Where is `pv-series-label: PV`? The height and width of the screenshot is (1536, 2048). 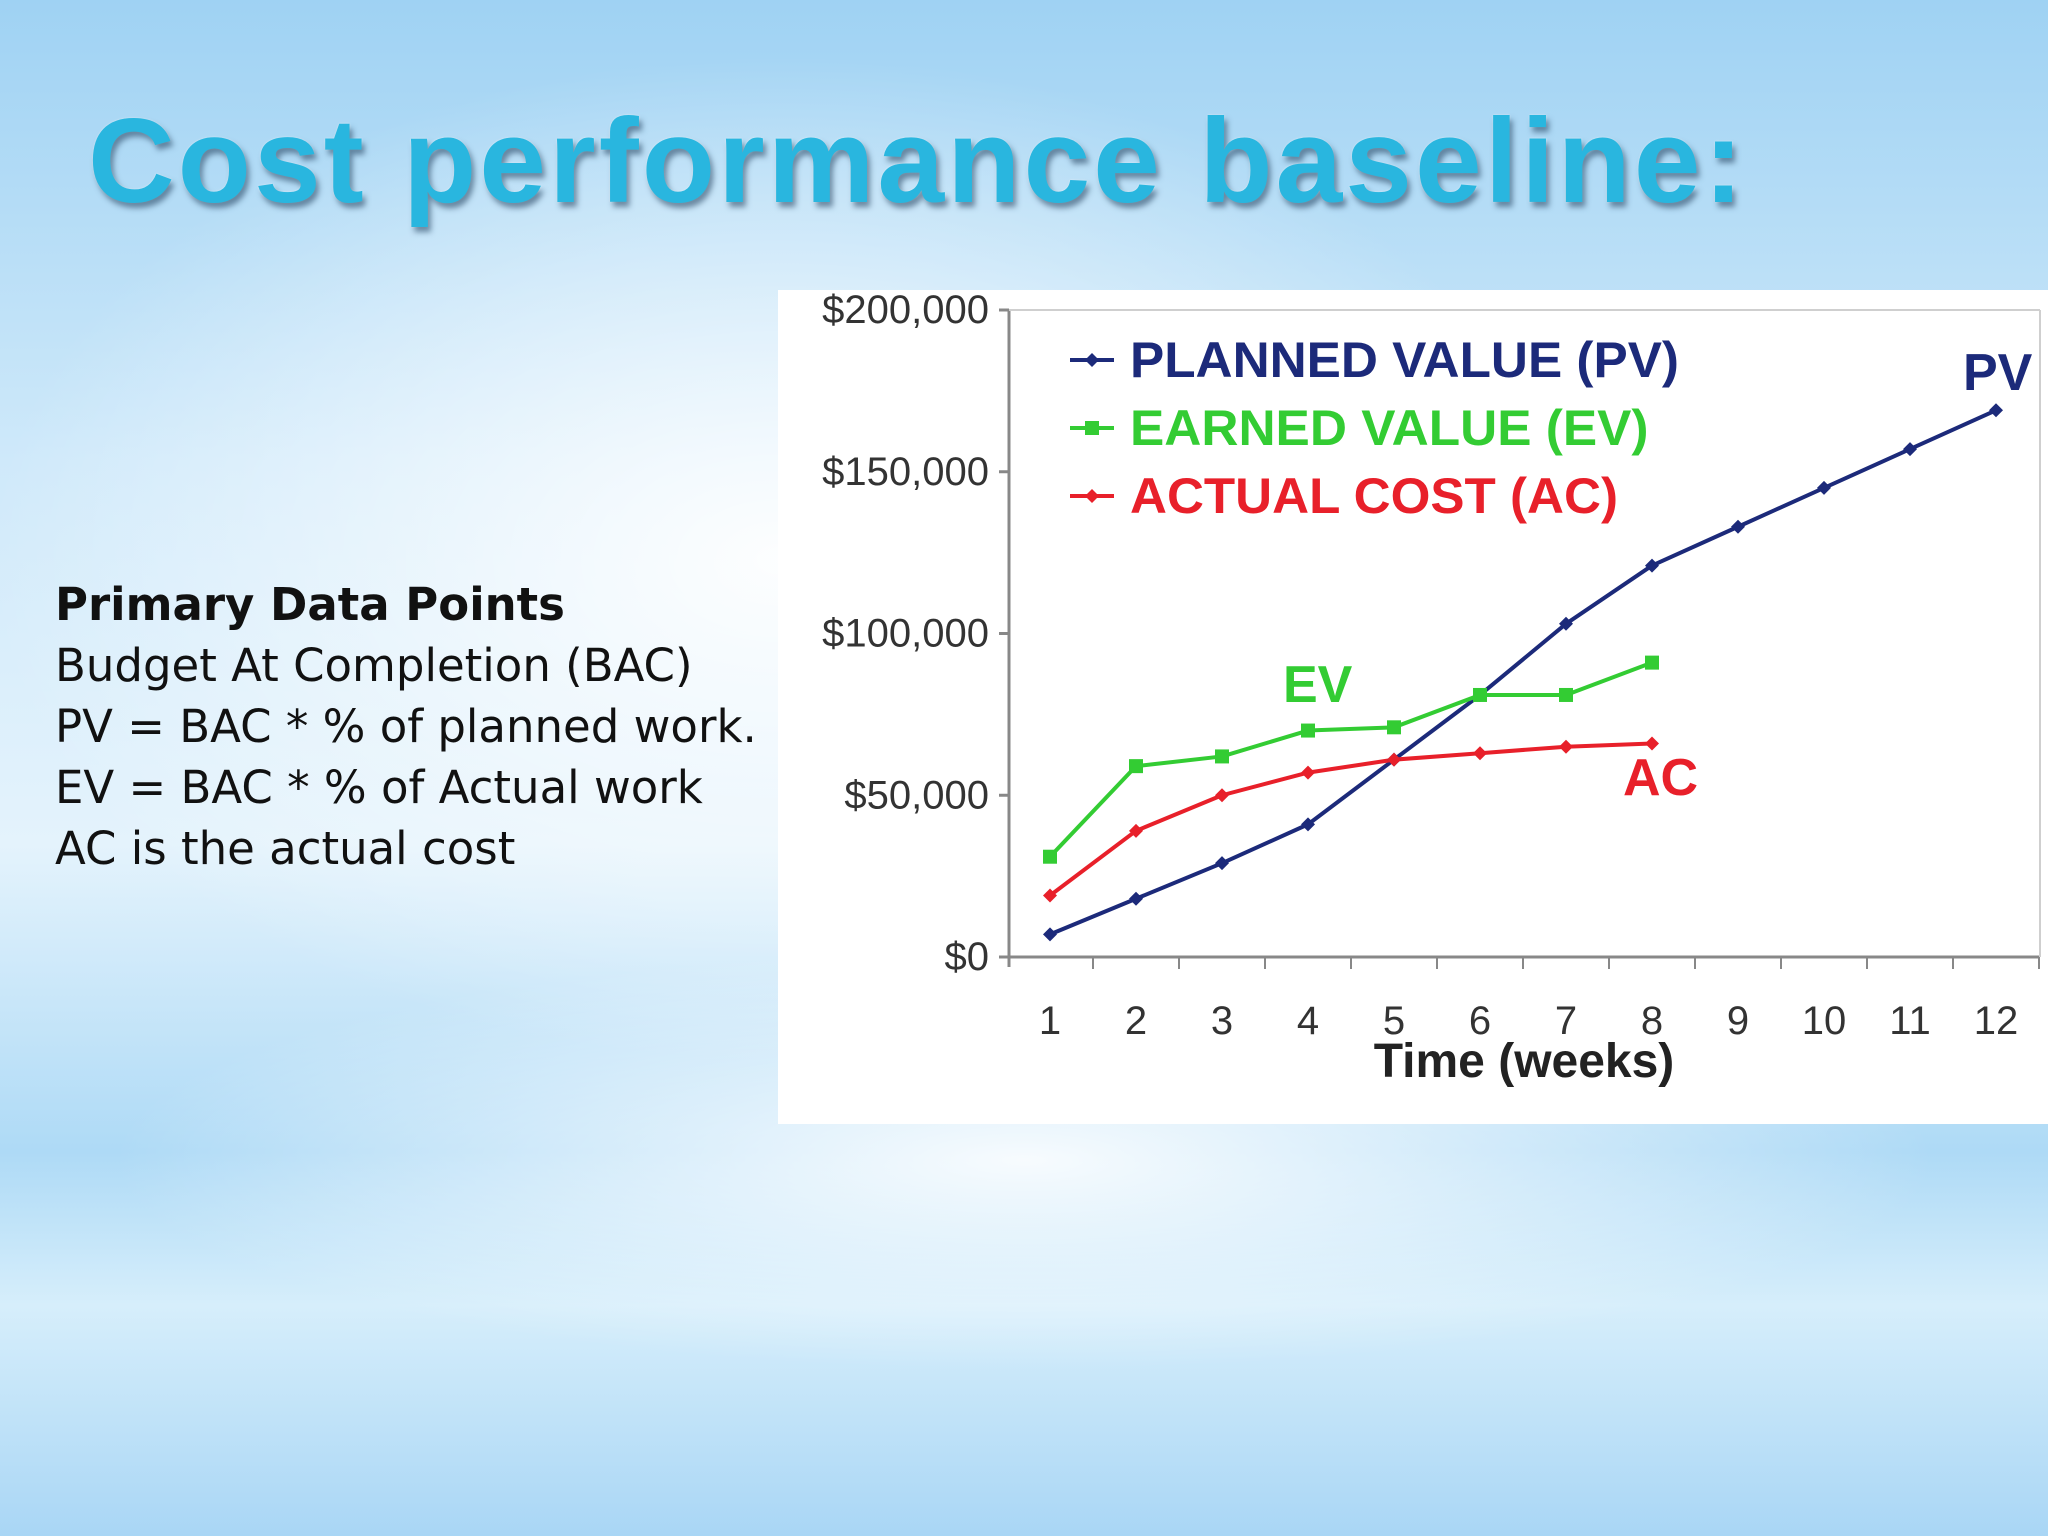
pv-series-label: PV is located at coordinates (1998, 373).